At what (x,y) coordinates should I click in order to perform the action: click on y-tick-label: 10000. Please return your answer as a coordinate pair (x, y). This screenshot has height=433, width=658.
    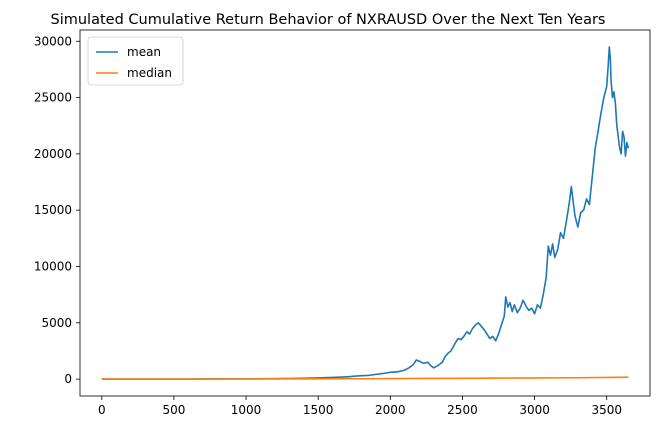
    Looking at the image, I should click on (53, 266).